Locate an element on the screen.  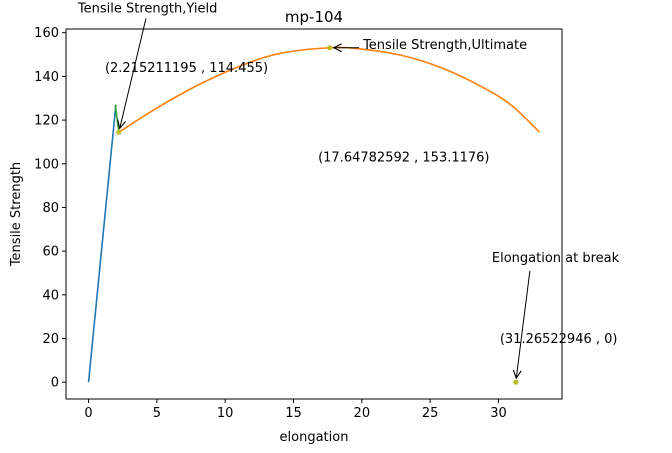
point-coordinate-label: (17.64782592 , 153.1176) is located at coordinates (403, 158).